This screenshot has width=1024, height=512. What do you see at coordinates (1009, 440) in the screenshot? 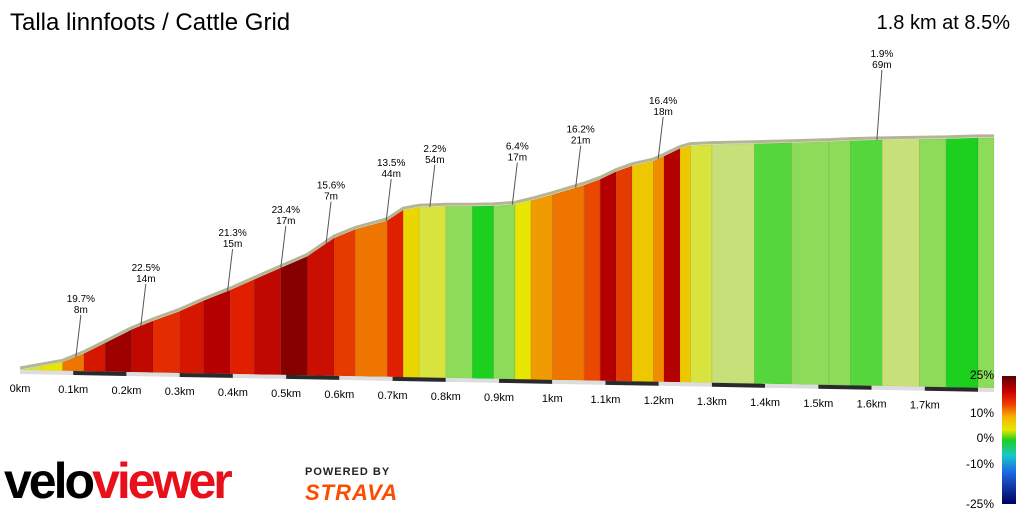
I see `gradient-color-bar` at bounding box center [1009, 440].